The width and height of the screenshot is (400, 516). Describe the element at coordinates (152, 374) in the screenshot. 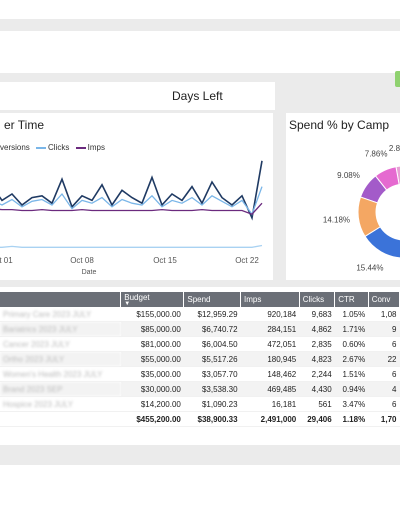

I see `cell-budget: $35,000.00` at that location.